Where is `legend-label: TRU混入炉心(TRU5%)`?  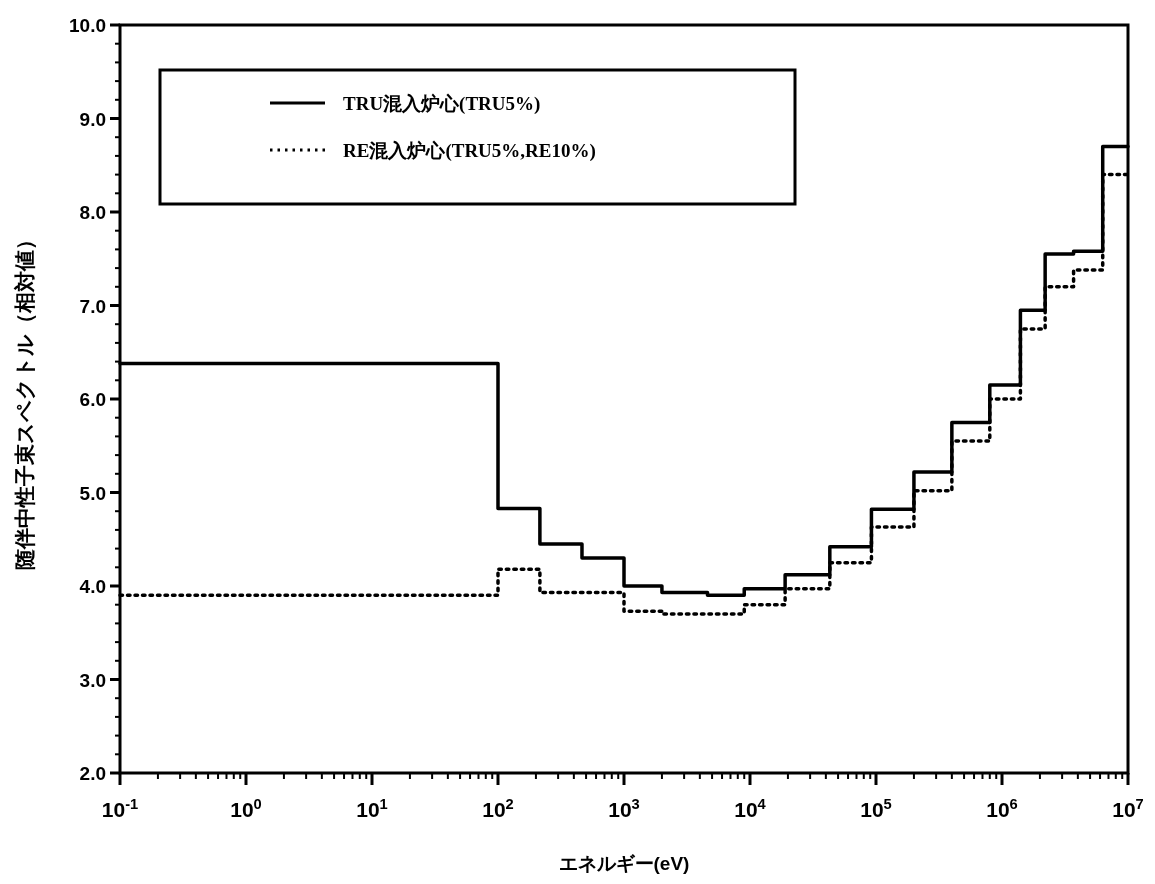
legend-label: TRU混入炉心(TRU5%) is located at coordinates (442, 104).